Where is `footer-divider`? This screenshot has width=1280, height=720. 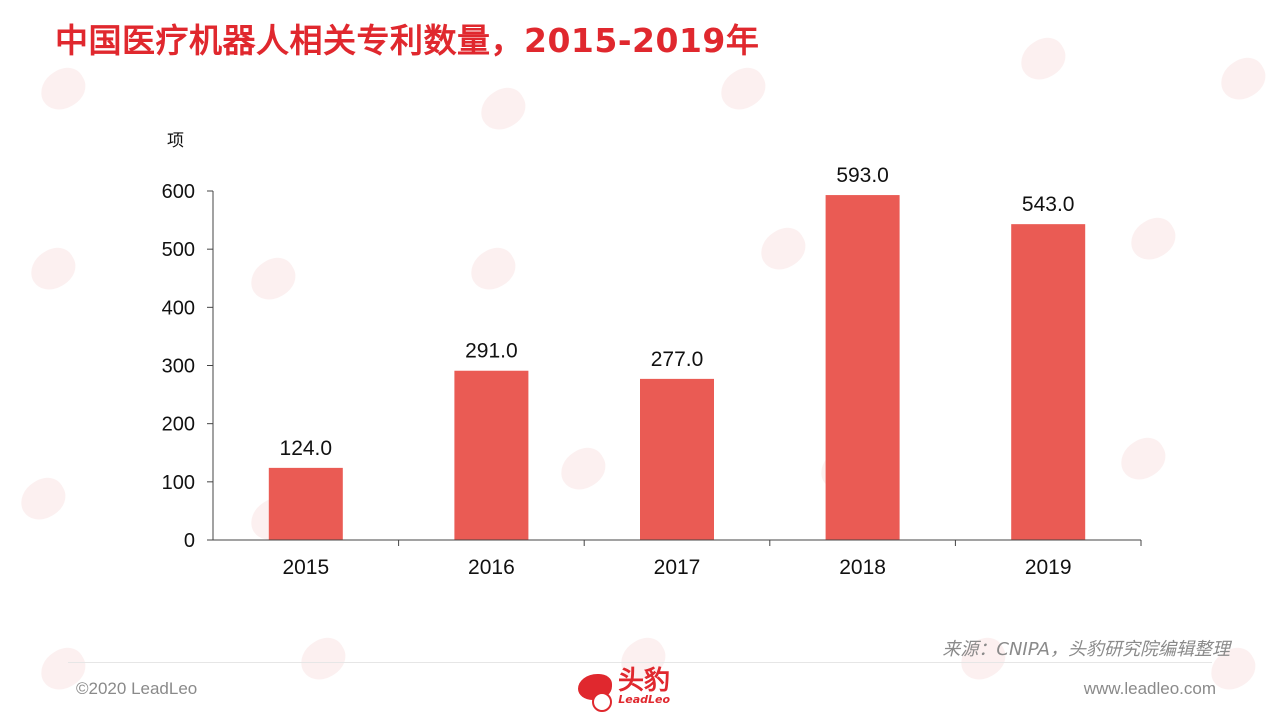
footer-divider is located at coordinates (640, 662).